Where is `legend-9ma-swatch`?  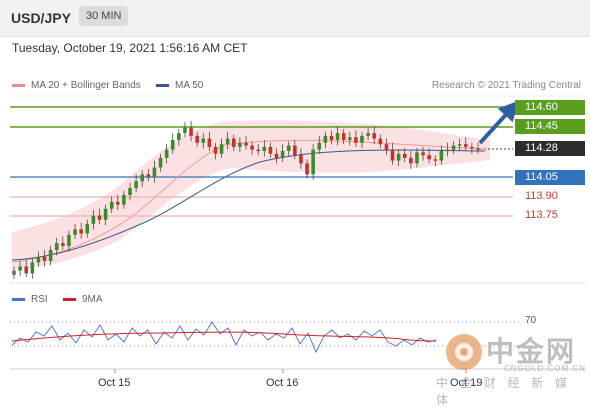
legend-9ma-swatch is located at coordinates (69, 299).